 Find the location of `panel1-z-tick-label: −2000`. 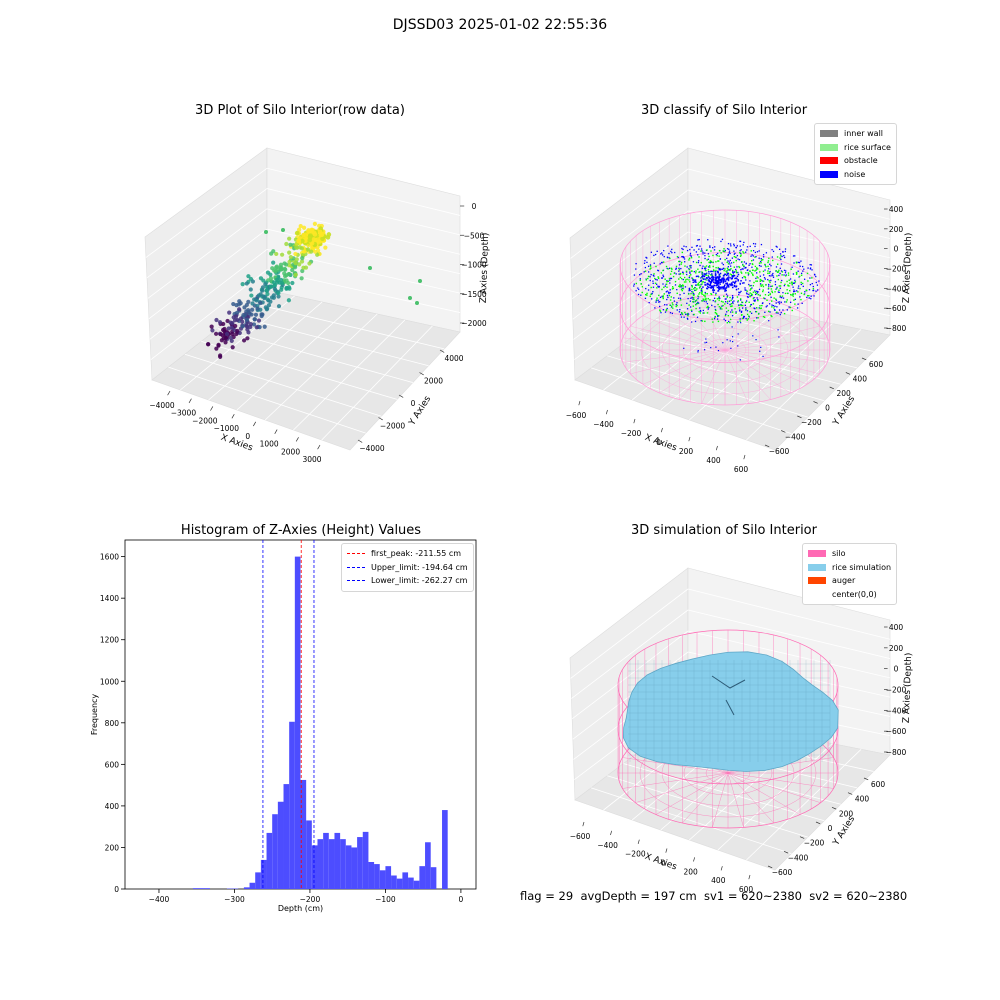

panel1-z-tick-label: −2000 is located at coordinates (474, 323).